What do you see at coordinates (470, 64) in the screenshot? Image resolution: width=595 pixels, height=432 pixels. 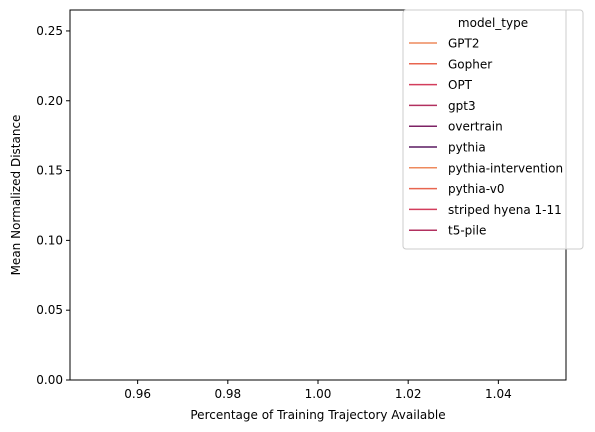 I see `legend-label: Gopher` at bounding box center [470, 64].